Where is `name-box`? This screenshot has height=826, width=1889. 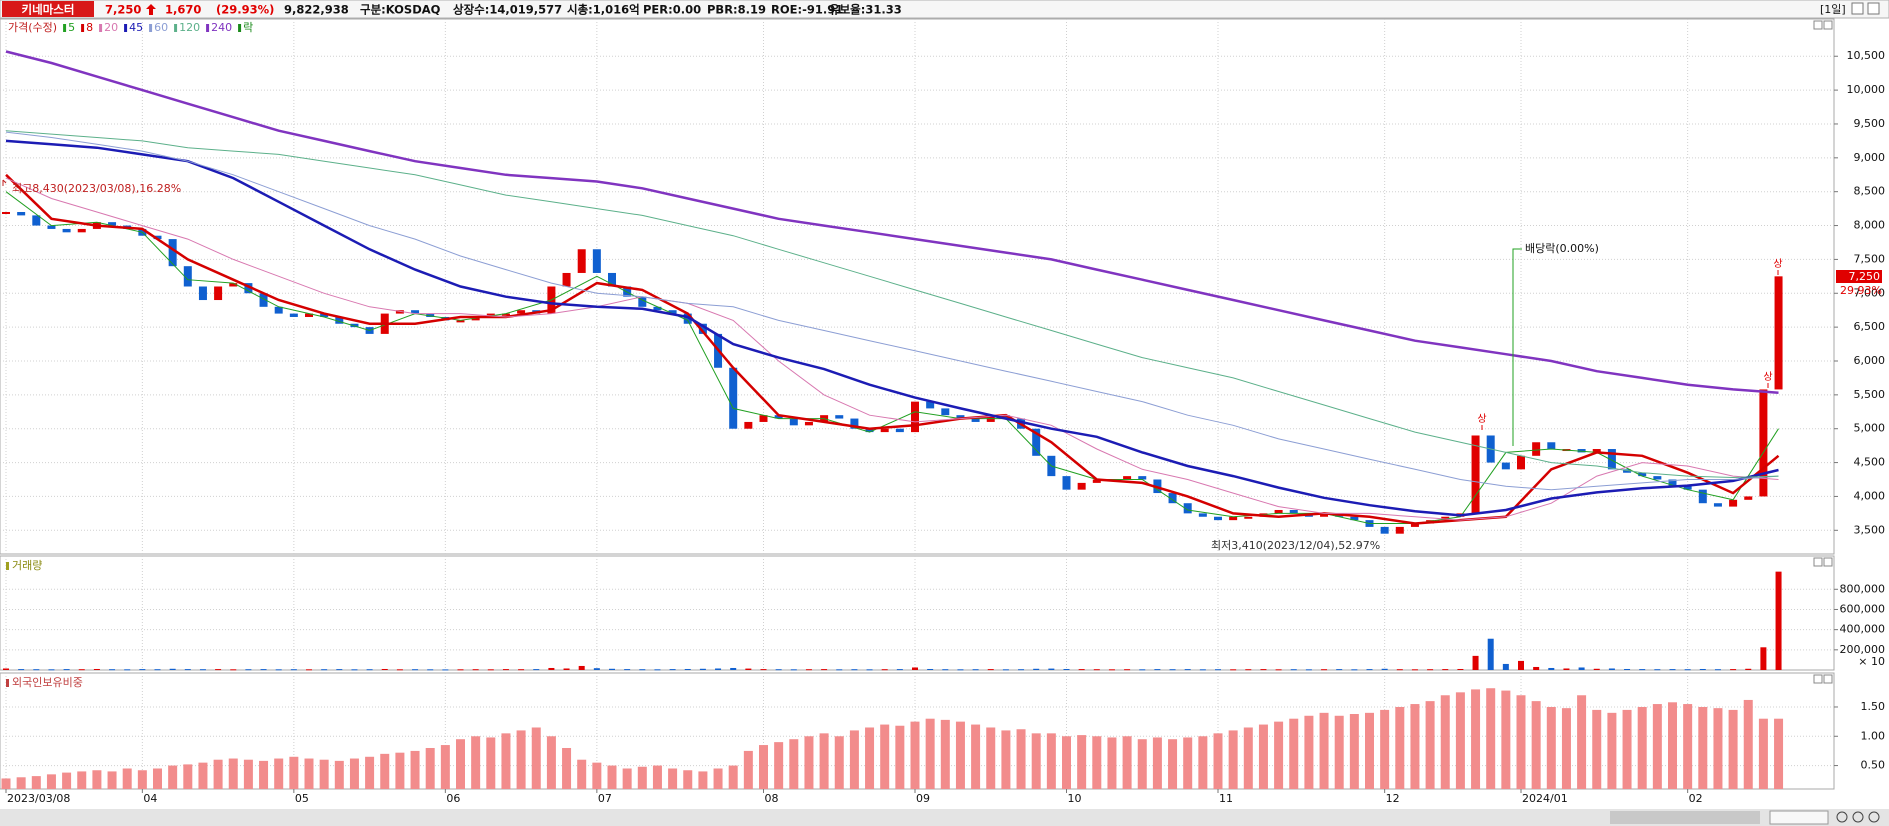 name-box is located at coordinates (48, 9).